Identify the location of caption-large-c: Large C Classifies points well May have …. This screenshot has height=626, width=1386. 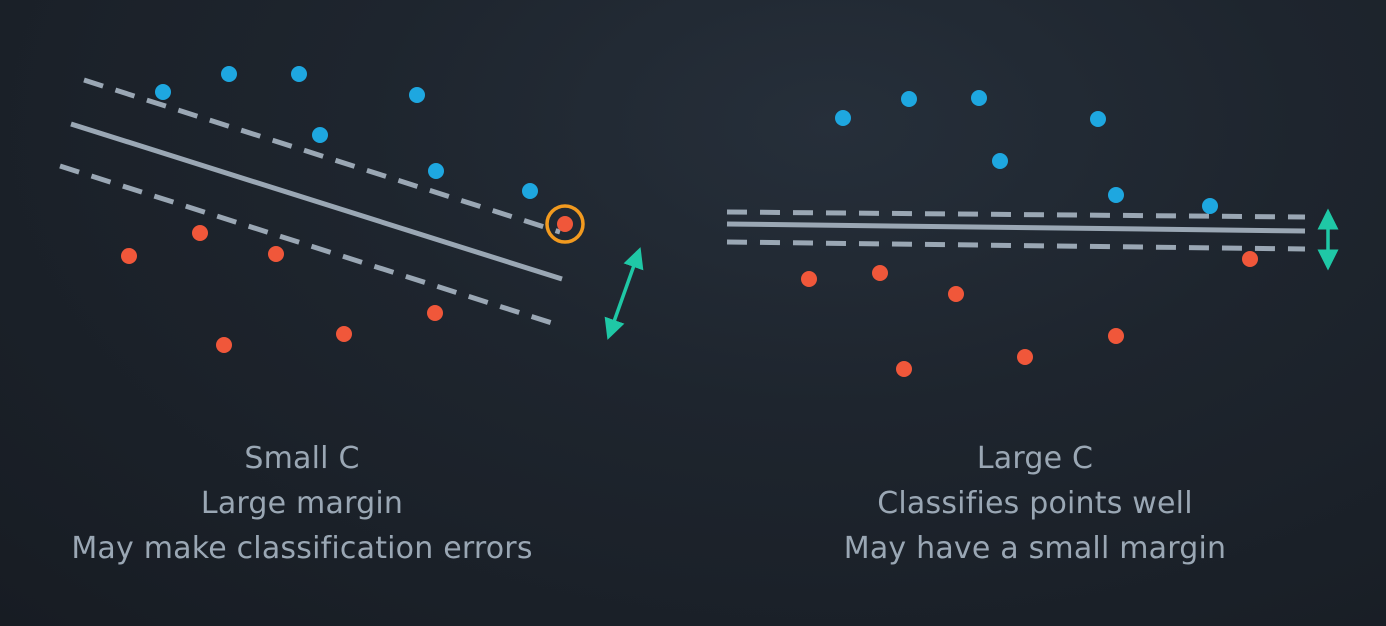
(1035, 503).